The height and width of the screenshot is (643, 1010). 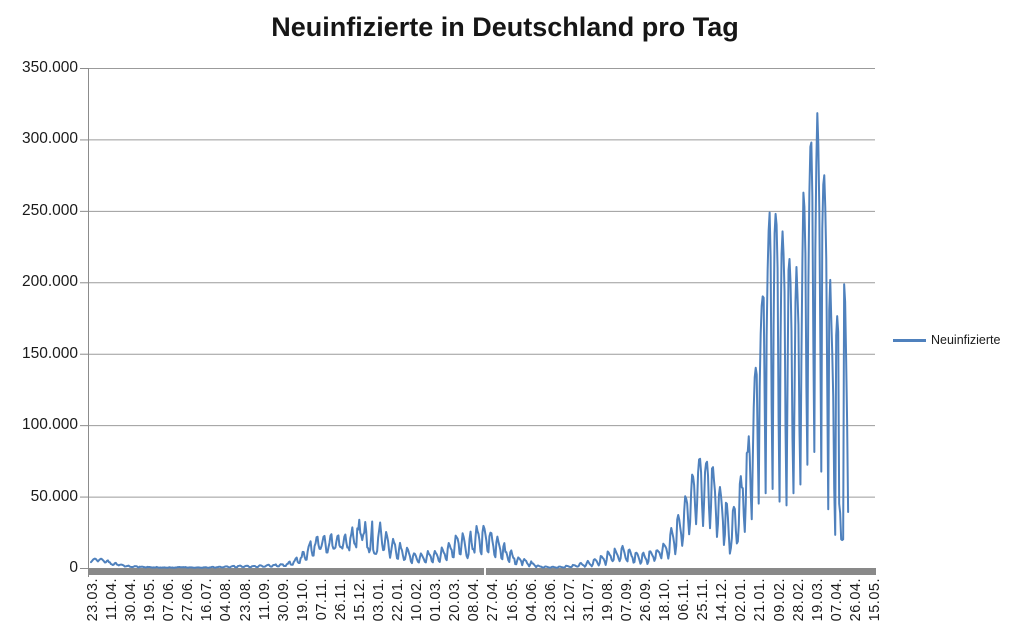 I want to click on x-tick-label-slot: 06.11., so click(x=684, y=608).